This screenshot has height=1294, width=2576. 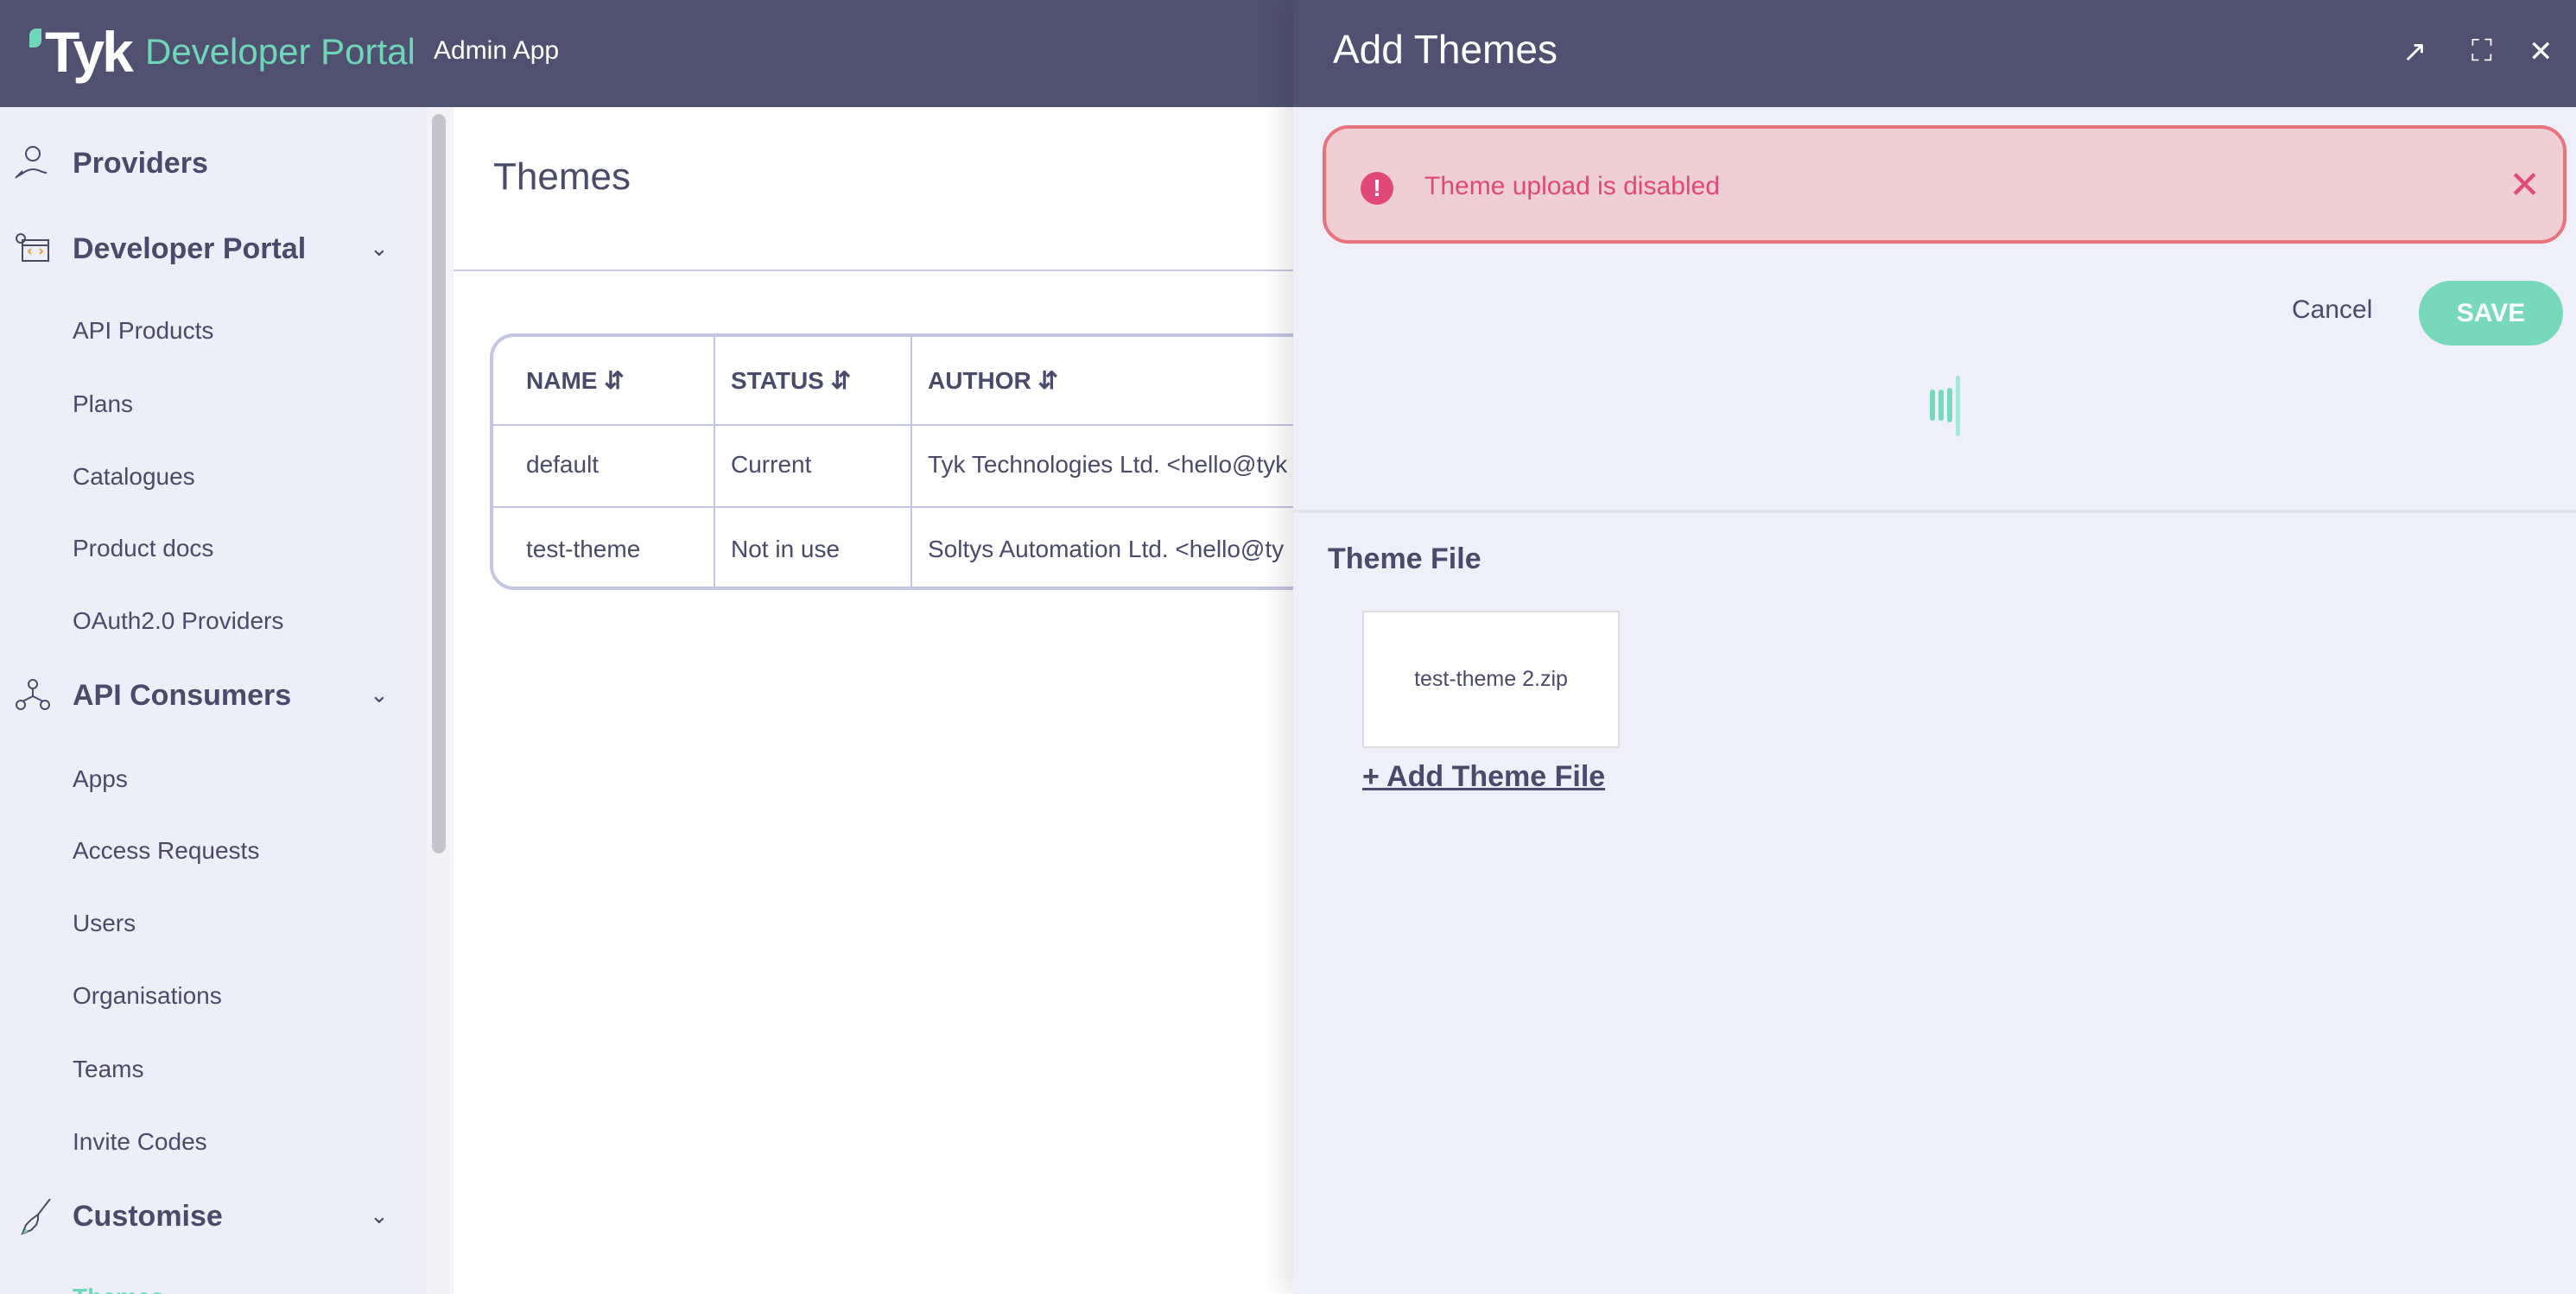 I want to click on table-cell: Soltys Automation Ltd. <hello@ty, so click(x=1106, y=549).